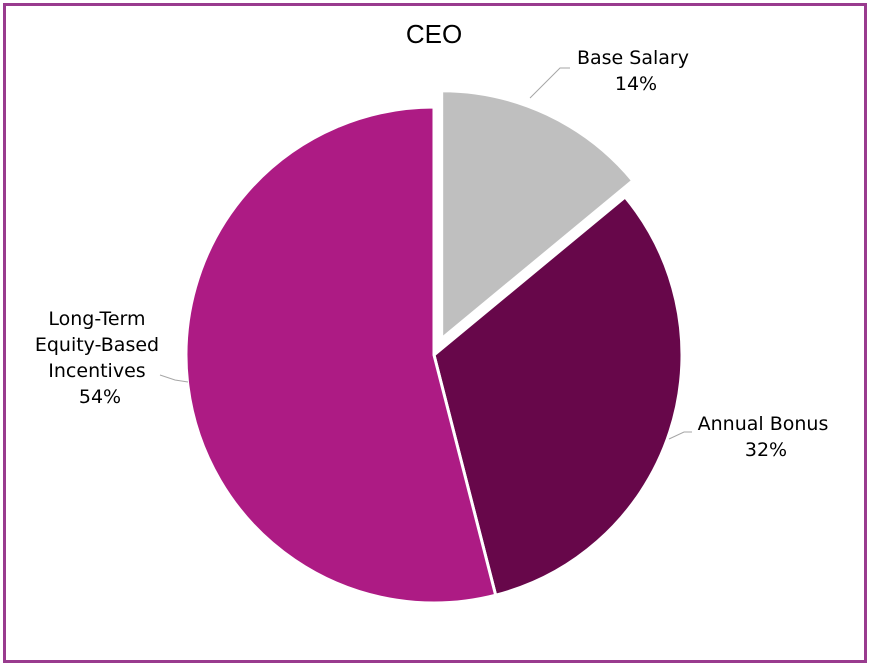 The height and width of the screenshot is (666, 872). What do you see at coordinates (100, 358) in the screenshot?
I see `slice-label-long-term-incentives: Long-Term Equity-Based Incentives 54%` at bounding box center [100, 358].